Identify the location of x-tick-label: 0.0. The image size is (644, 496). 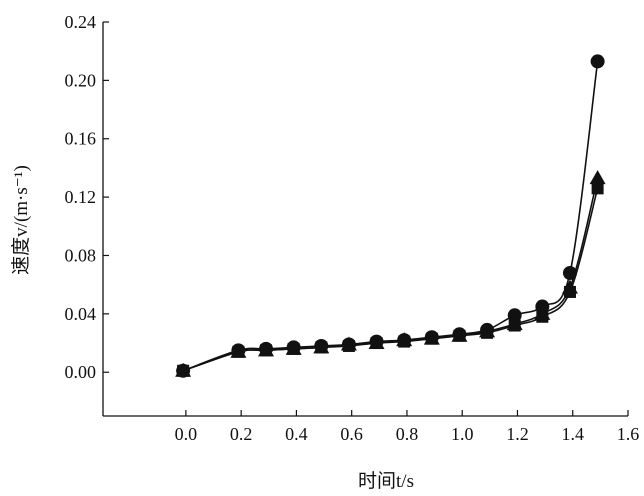
(186, 434).